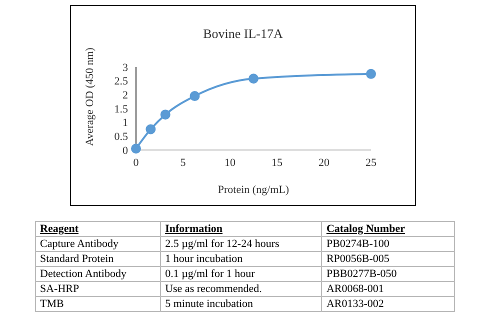 The image size is (500, 333). What do you see at coordinates (388, 304) in the screenshot?
I see `text: AR0133-002` at bounding box center [388, 304].